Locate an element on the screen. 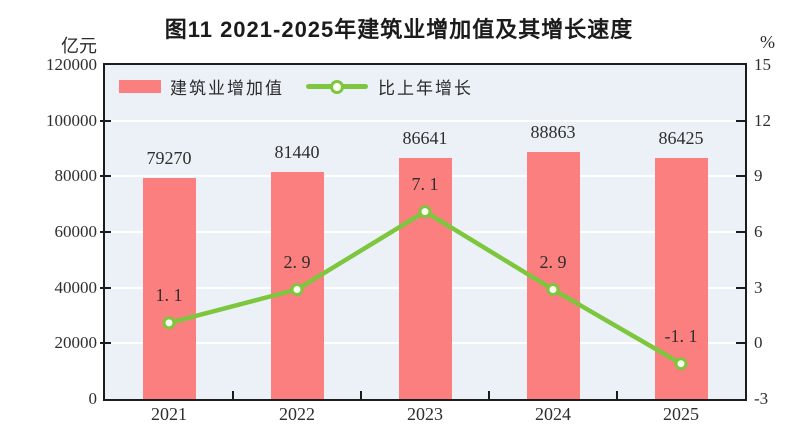 The image size is (798, 438). bar-value-label: 88863 is located at coordinates (553, 131).